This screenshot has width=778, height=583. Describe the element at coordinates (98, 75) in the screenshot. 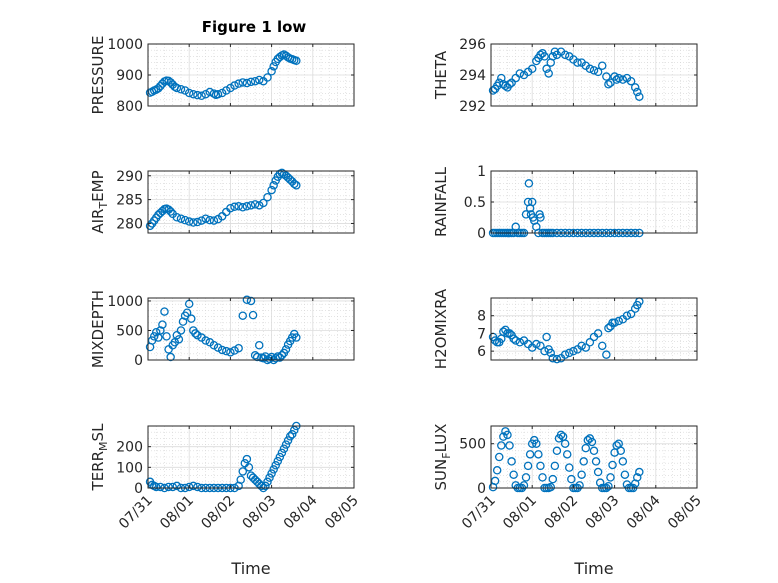

I see `y-axis-label: PRESSURE` at that location.